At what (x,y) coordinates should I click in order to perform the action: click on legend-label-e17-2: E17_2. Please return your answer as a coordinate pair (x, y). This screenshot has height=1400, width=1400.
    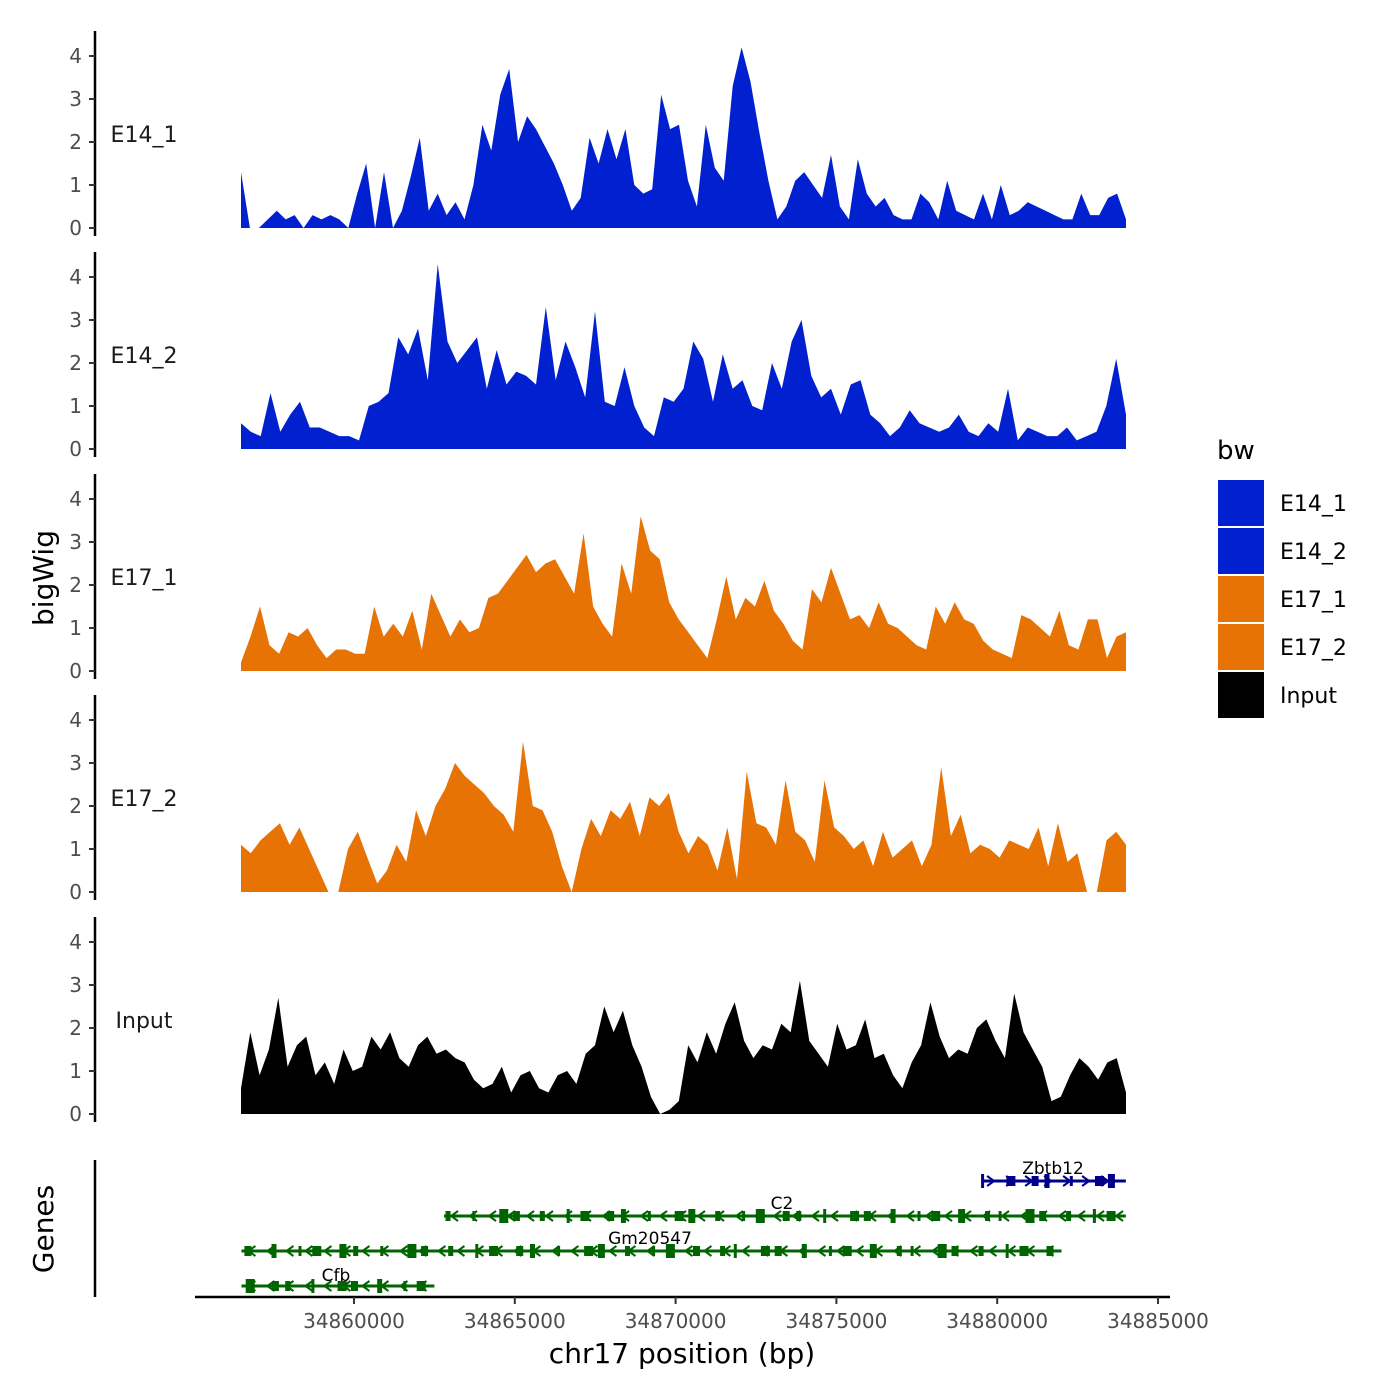
    Looking at the image, I should click on (1313, 648).